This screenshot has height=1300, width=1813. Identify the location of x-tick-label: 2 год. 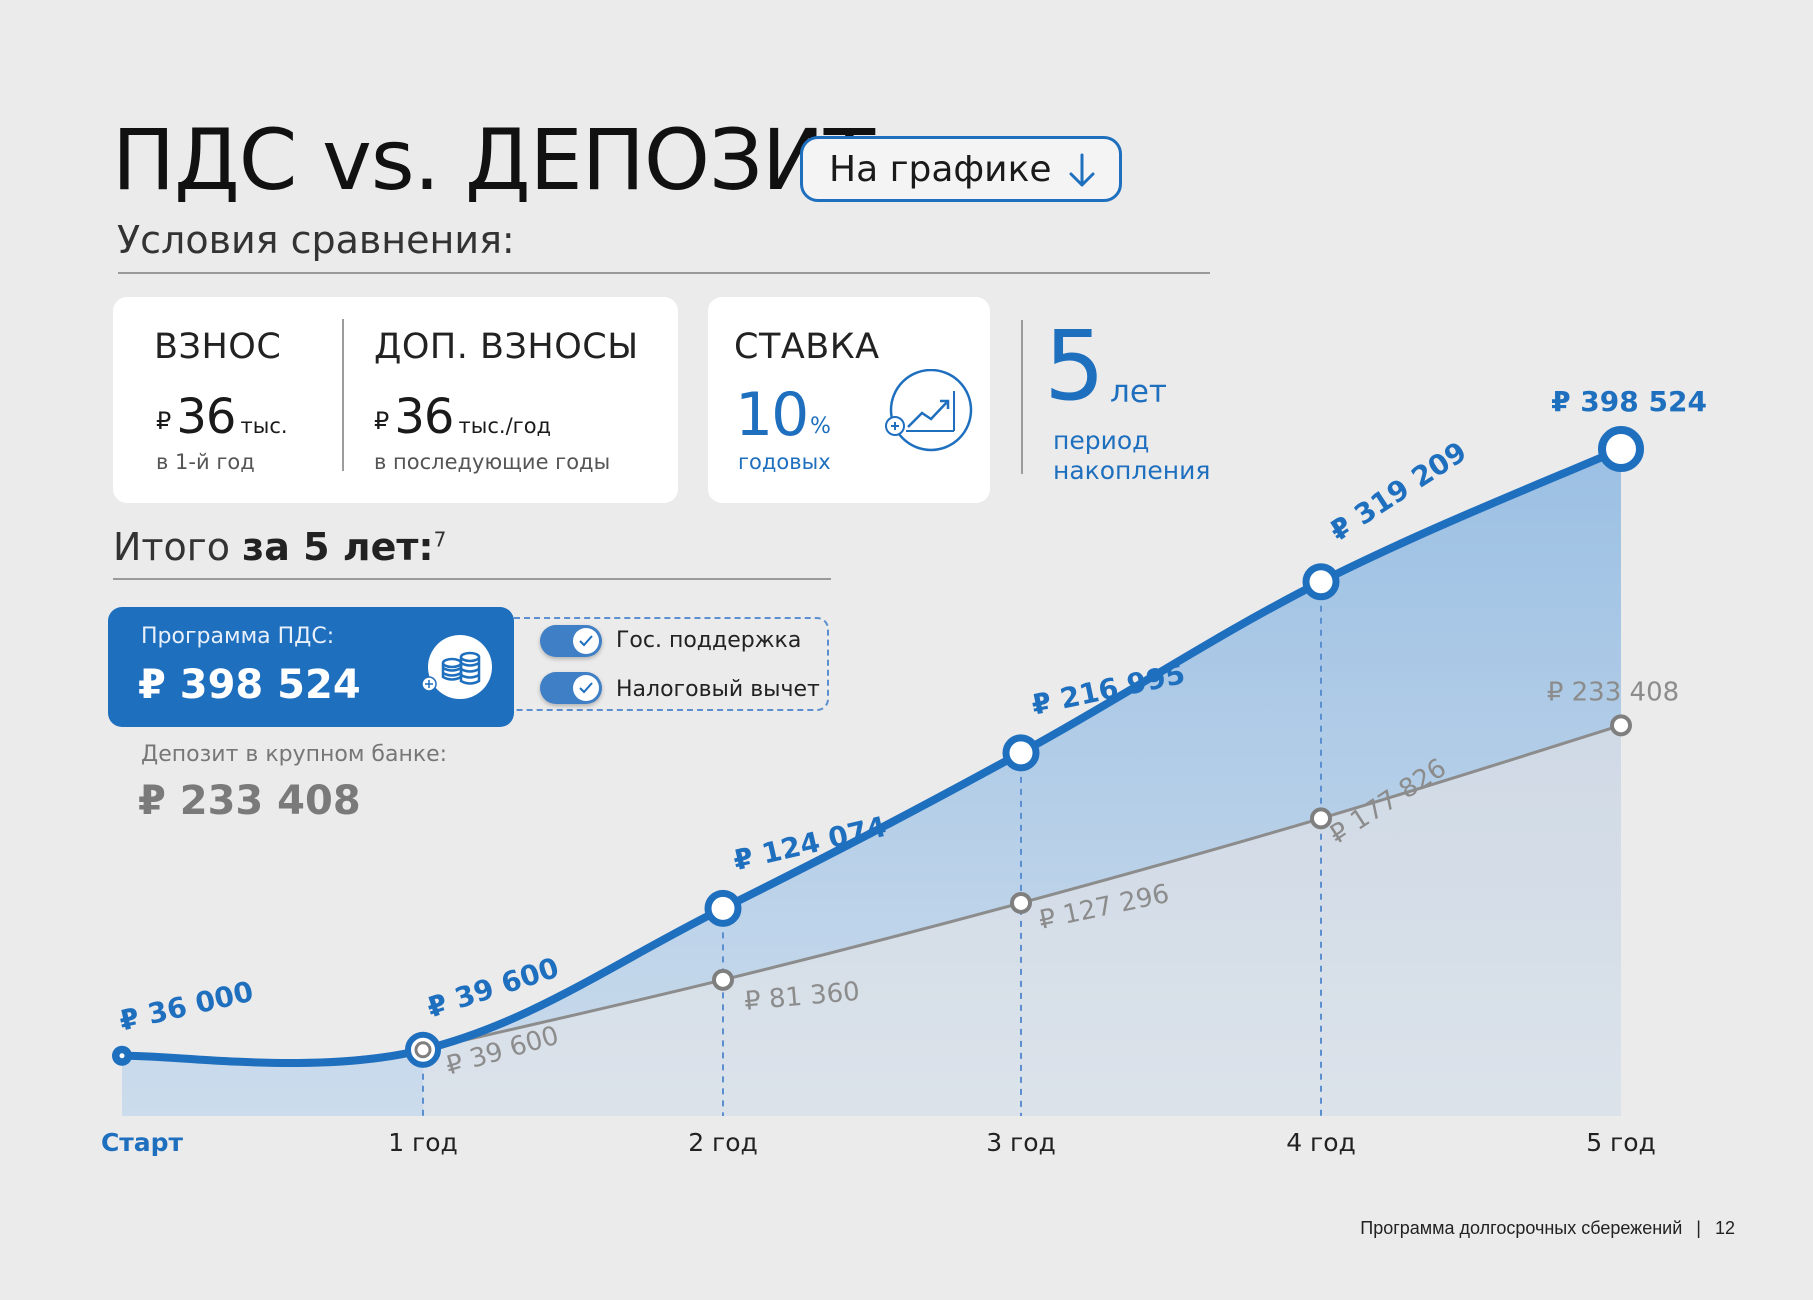
(723, 1142).